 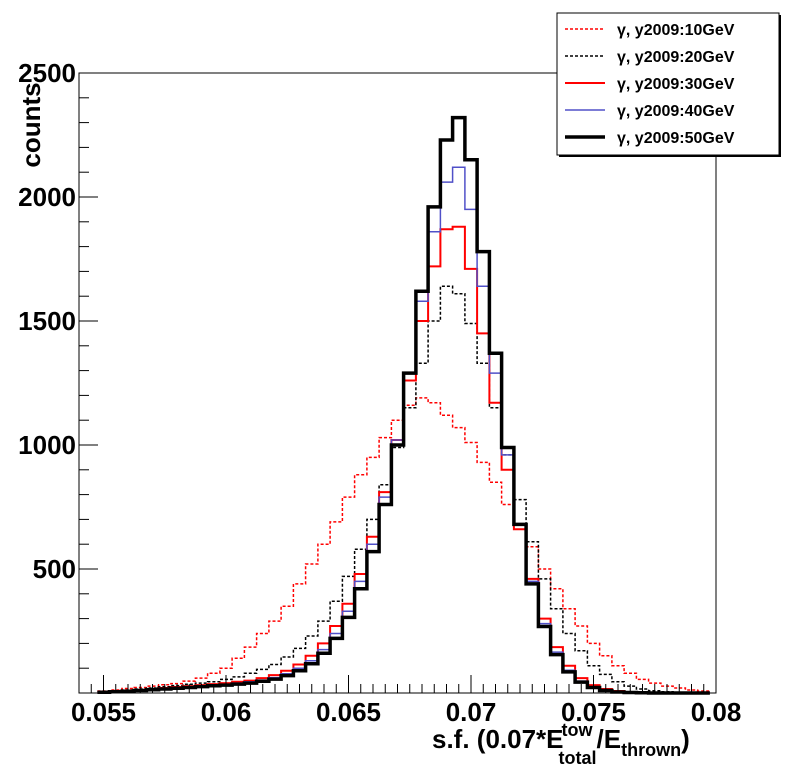 What do you see at coordinates (348, 712) in the screenshot?
I see `x-tick-label: 0.065` at bounding box center [348, 712].